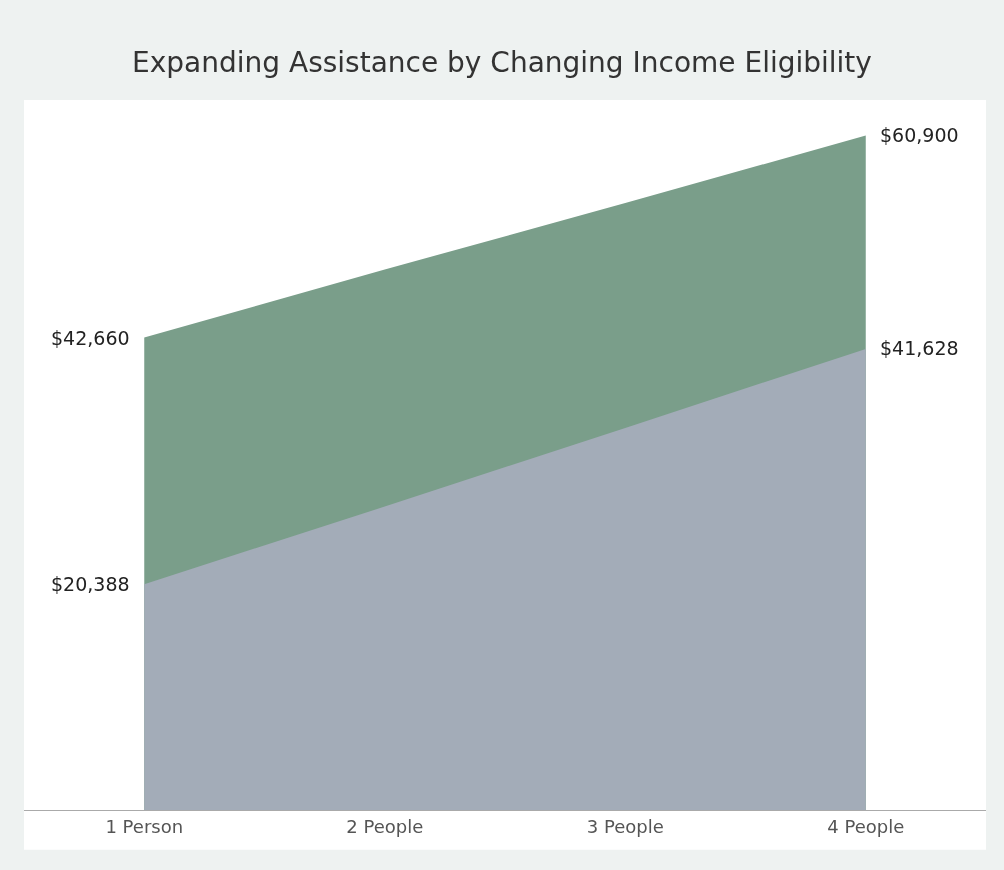 This screenshot has width=1004, height=870. I want to click on data-label: $20,388, so click(90, 584).